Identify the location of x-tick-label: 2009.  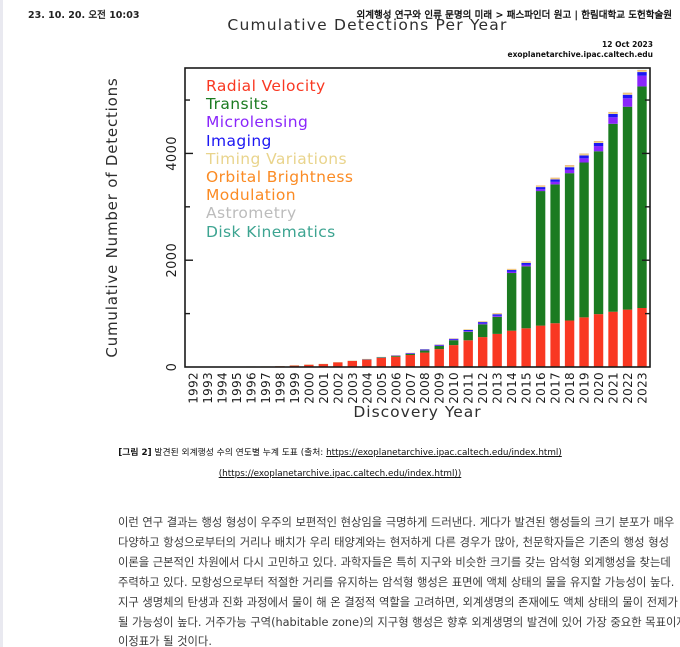
(440, 388).